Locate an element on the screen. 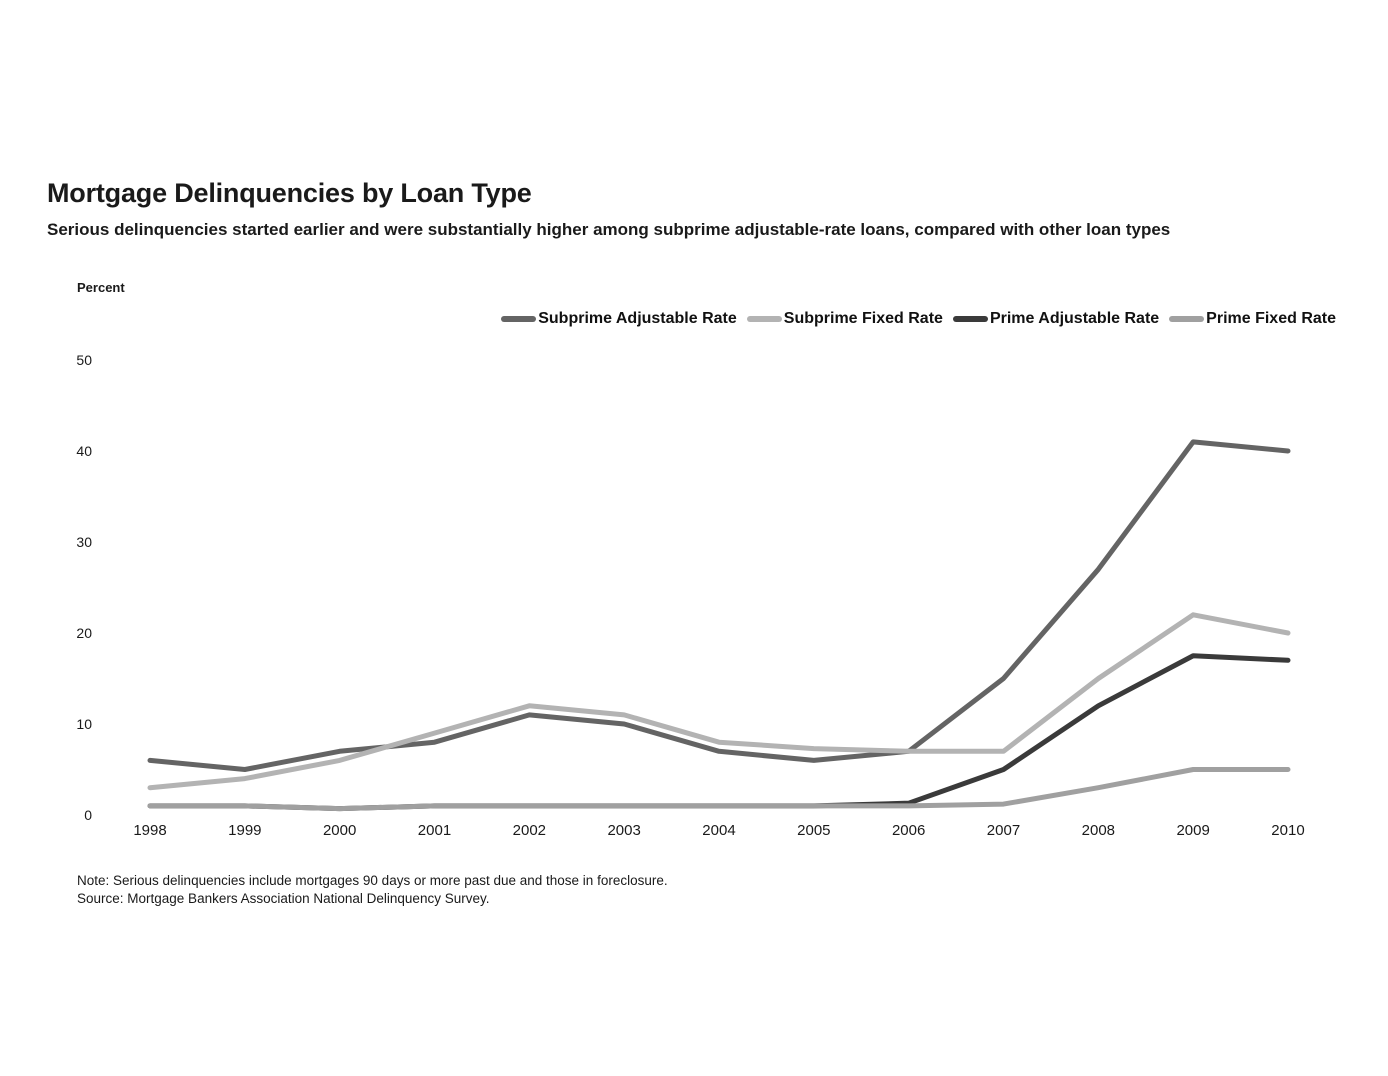 The height and width of the screenshot is (1076, 1388). legend-label: Subprime Adjustable Rate is located at coordinates (637, 318).